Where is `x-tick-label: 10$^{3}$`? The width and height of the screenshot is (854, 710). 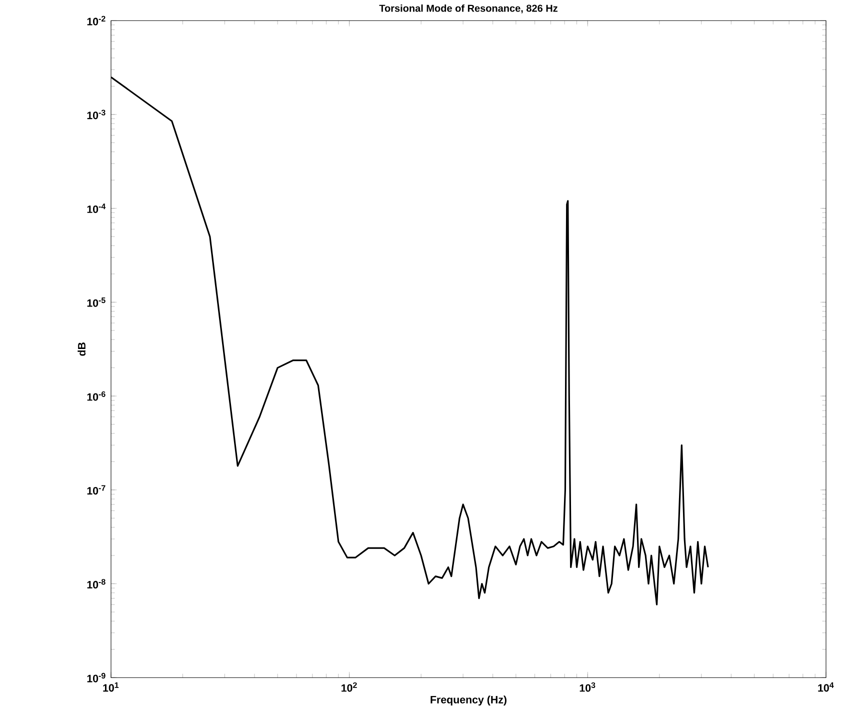 x-tick-label: 10$^{3}$ is located at coordinates (588, 687).